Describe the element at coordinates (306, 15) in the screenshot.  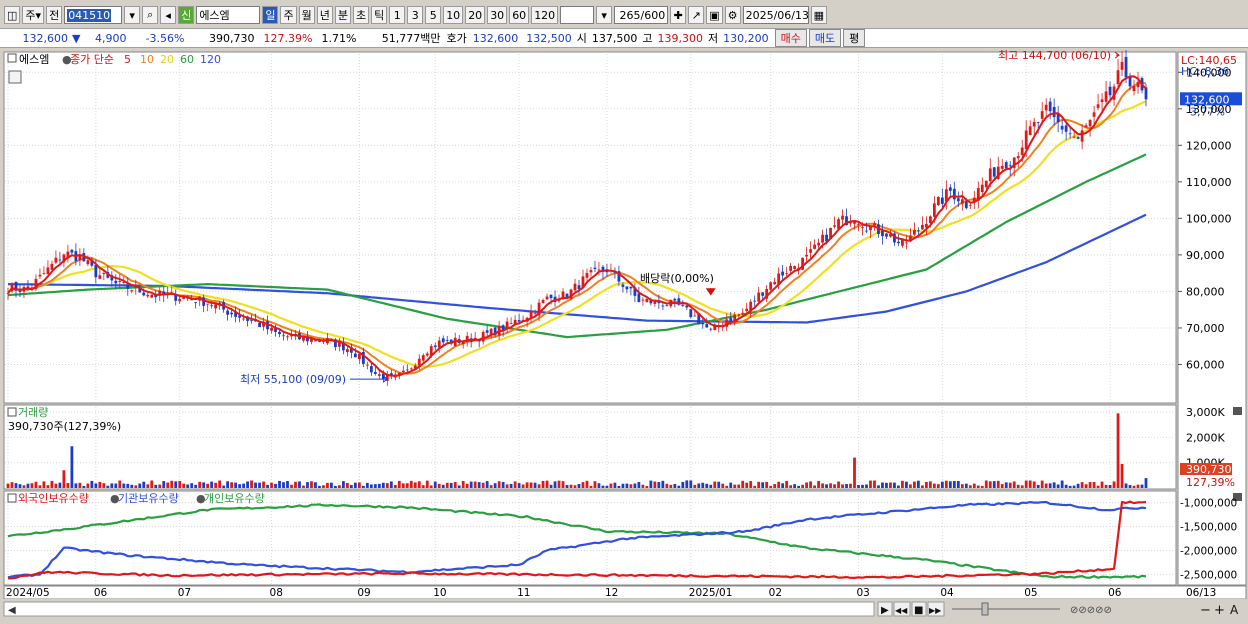
I see `tab-period-2: 월` at that location.